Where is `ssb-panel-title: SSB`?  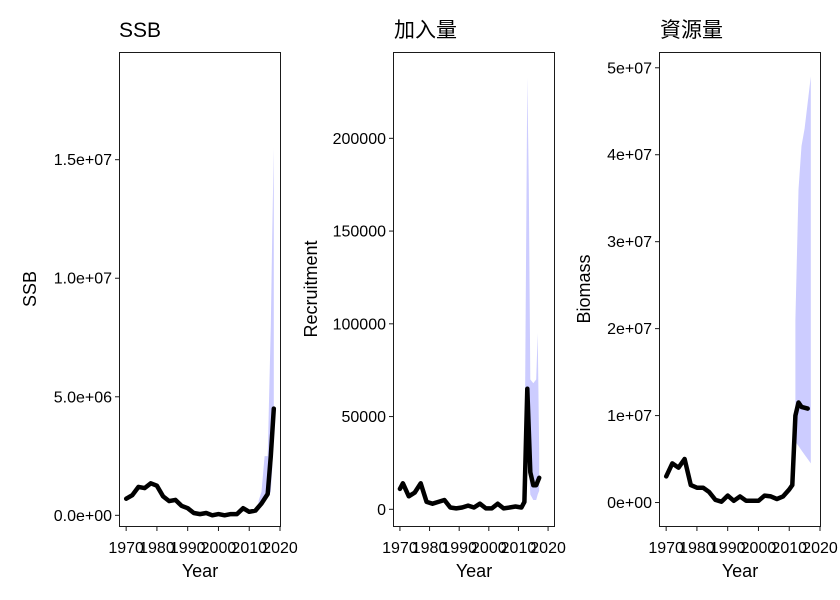 ssb-panel-title: SSB is located at coordinates (140, 30).